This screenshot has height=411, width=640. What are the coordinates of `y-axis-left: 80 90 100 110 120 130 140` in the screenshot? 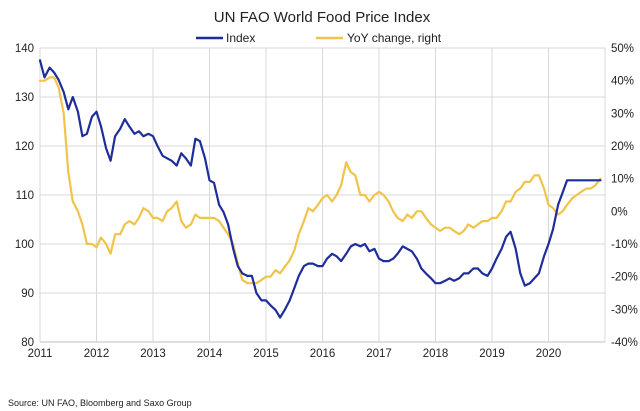 It's located at (24, 196).